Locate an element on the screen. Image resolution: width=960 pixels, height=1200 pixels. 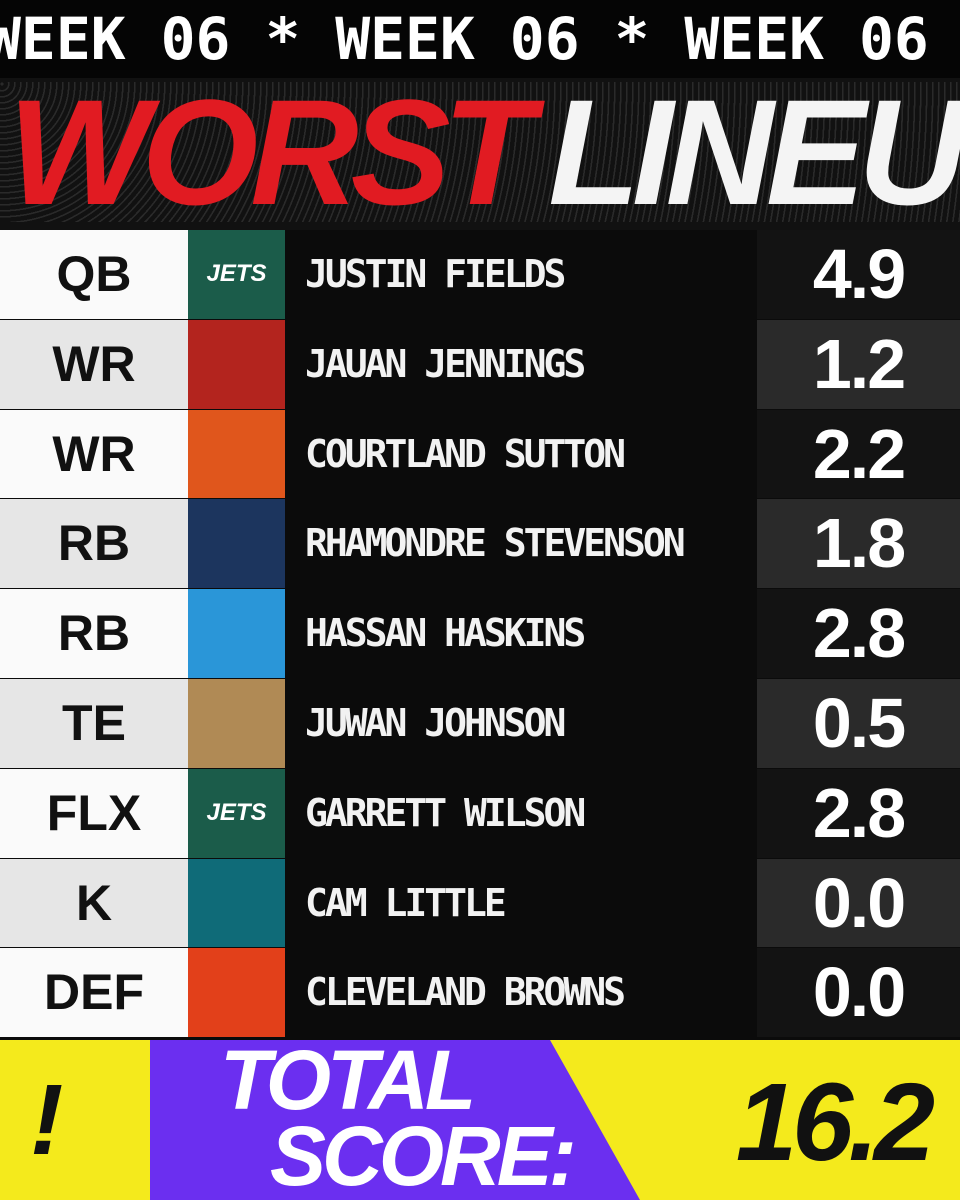
score: 0.5 is located at coordinates (858, 723).